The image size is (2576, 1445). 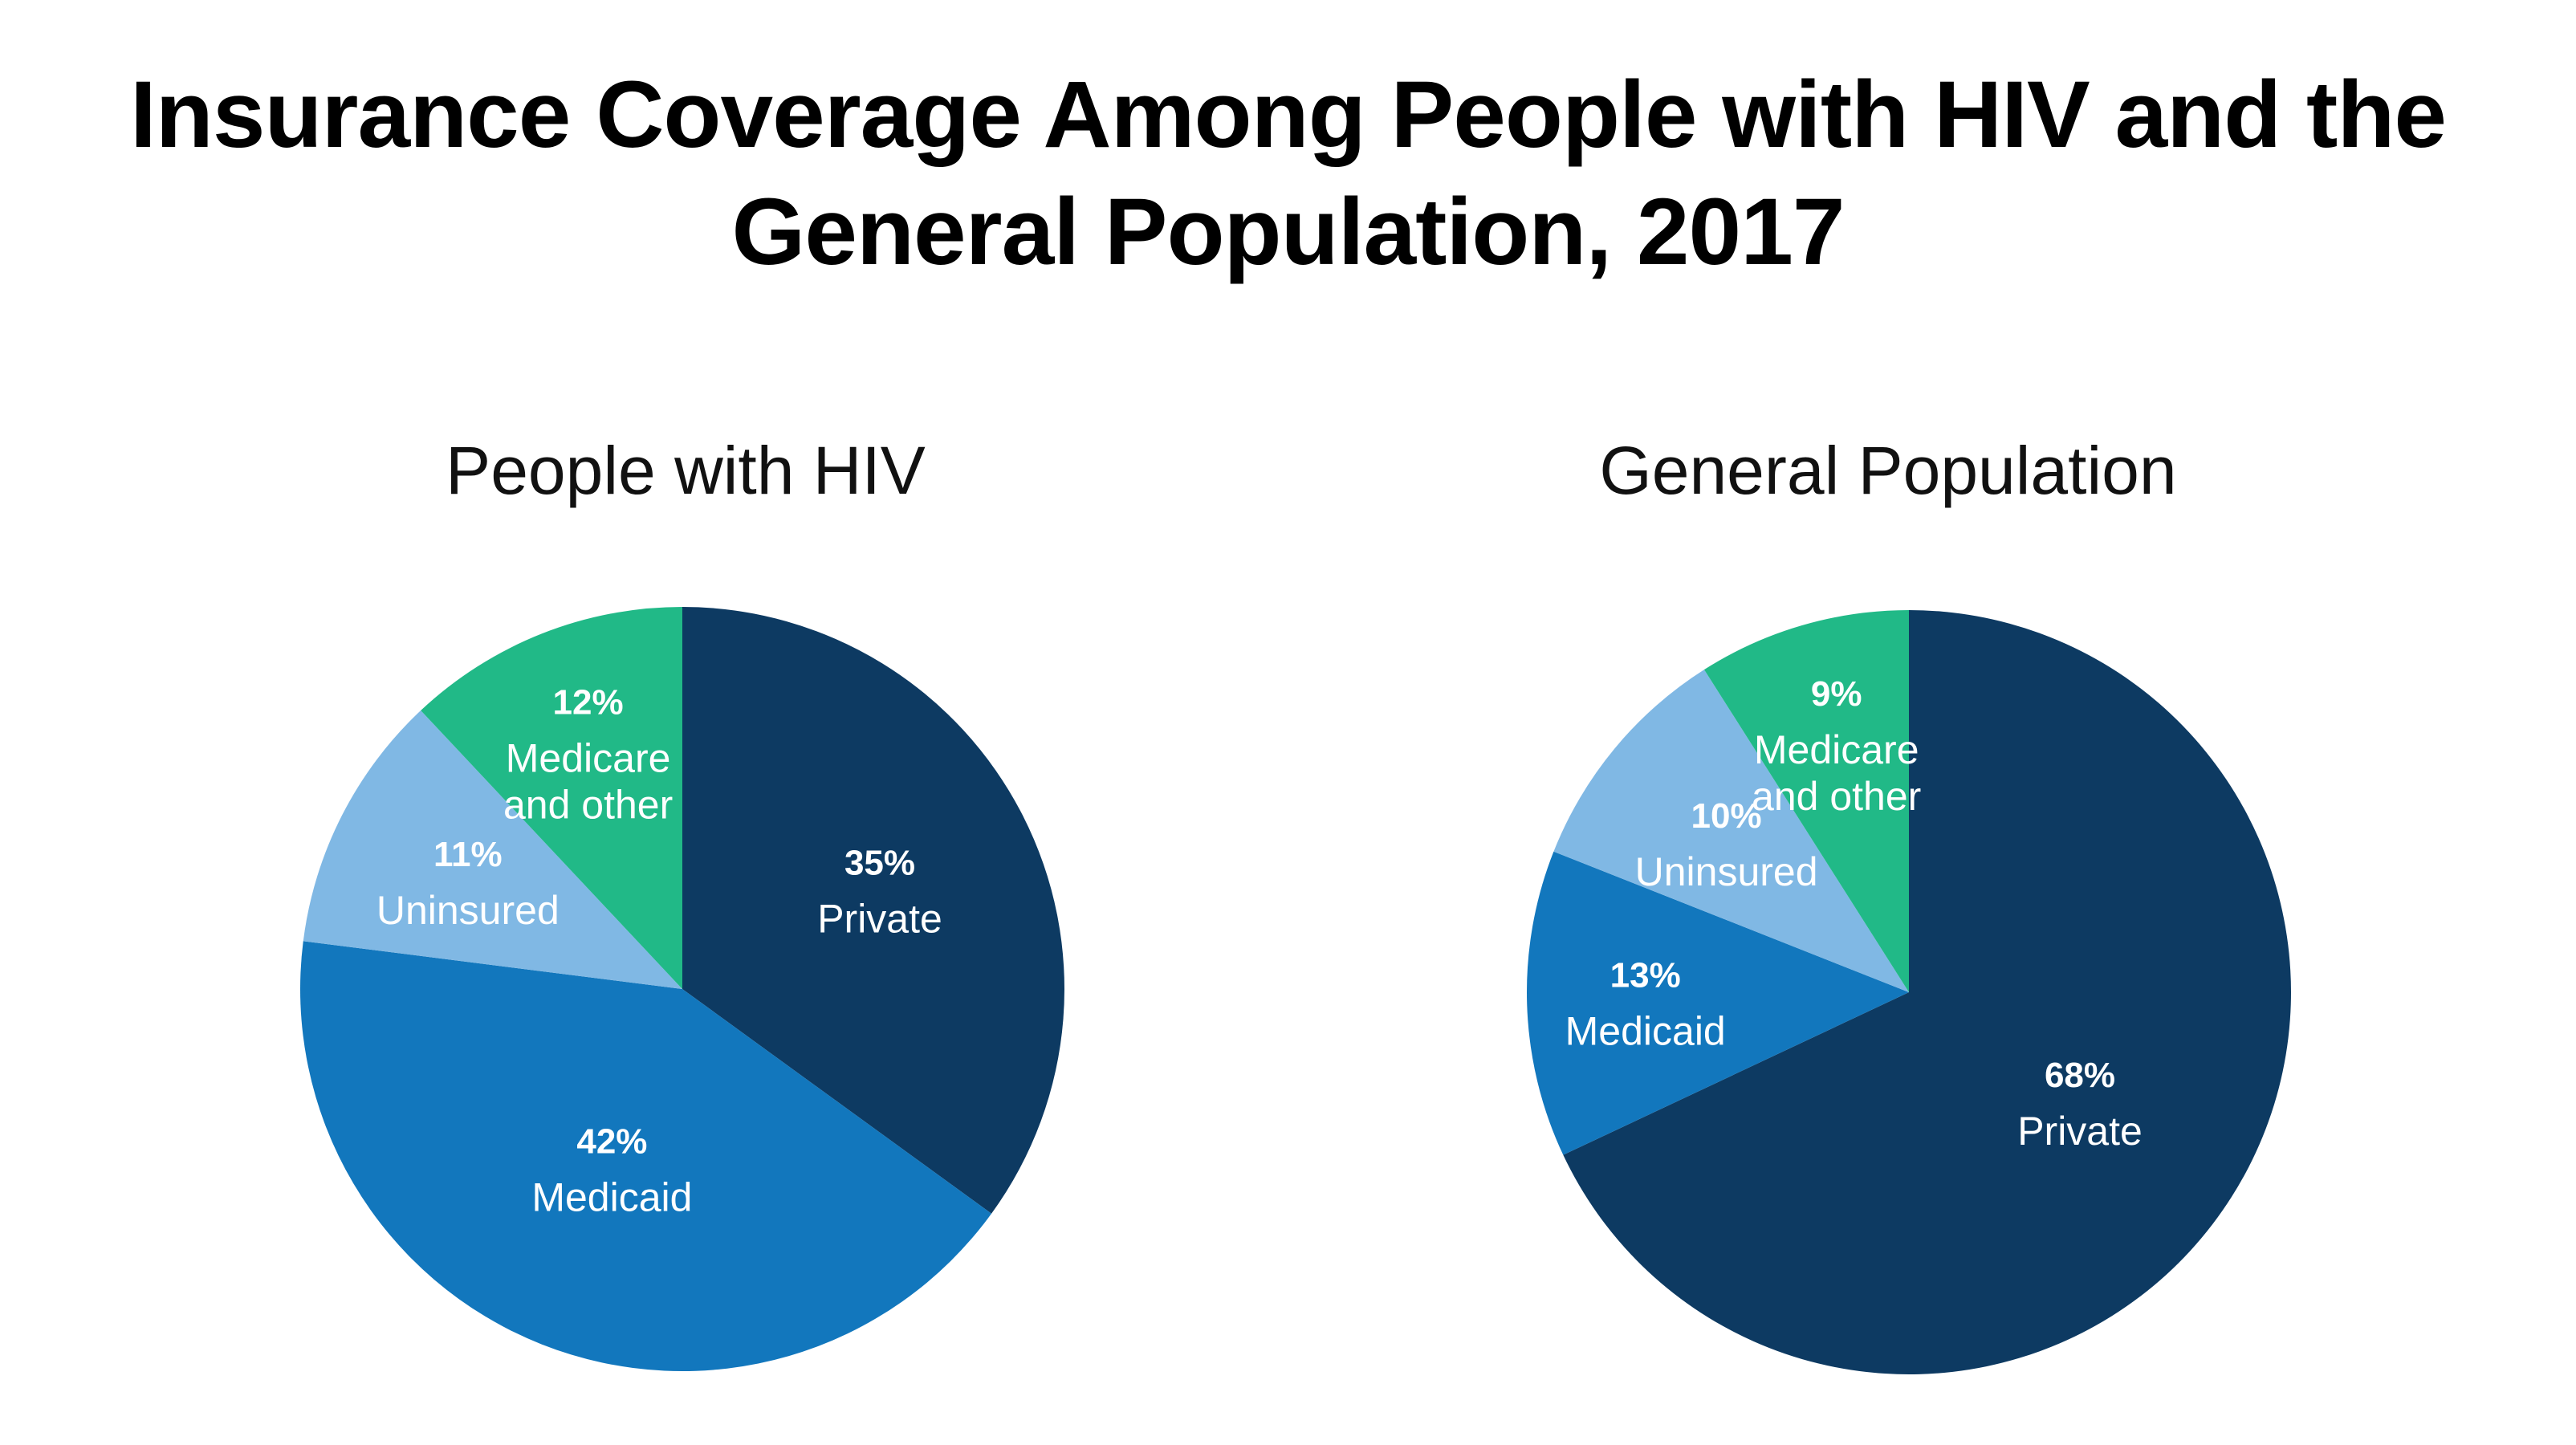 I want to click on data-label-medicaid-pct: 42%, so click(x=611, y=1141).